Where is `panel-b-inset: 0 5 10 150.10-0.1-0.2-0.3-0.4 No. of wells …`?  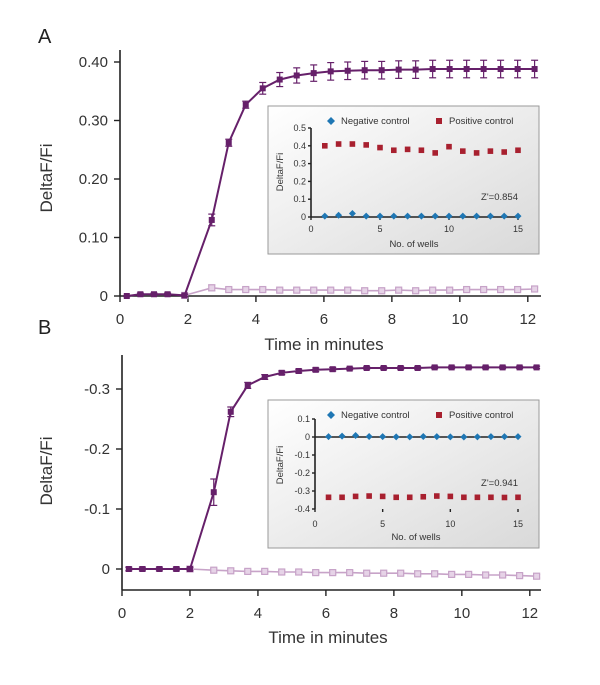
panel-b-inset: 0 5 10 150.10-0.1-0.2-0.3-0.4 No. of wells … is located at coordinates (403, 474).